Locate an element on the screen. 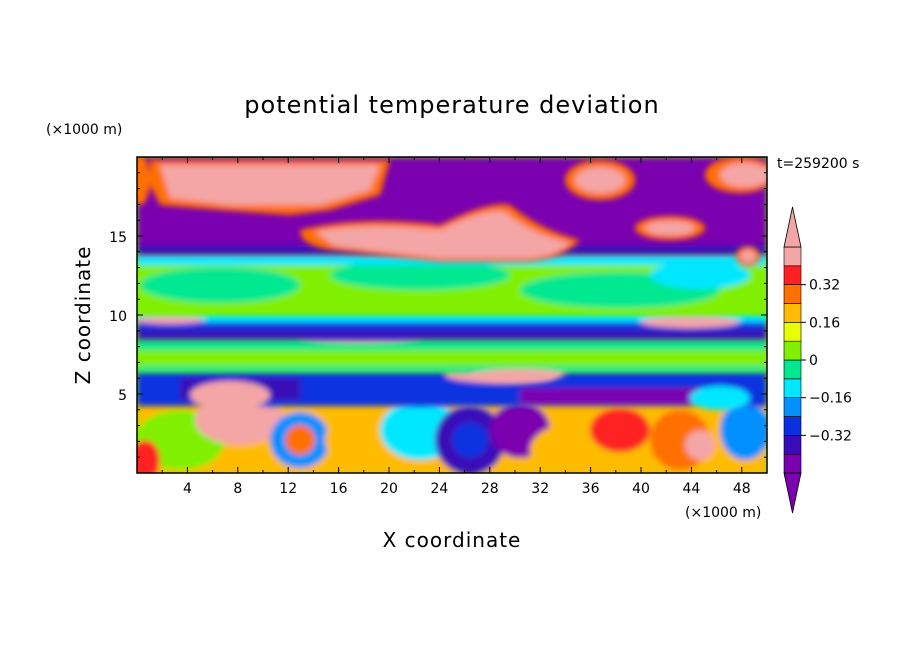 The image size is (904, 654). x-unit-label: (×1000 m) is located at coordinates (723, 513).